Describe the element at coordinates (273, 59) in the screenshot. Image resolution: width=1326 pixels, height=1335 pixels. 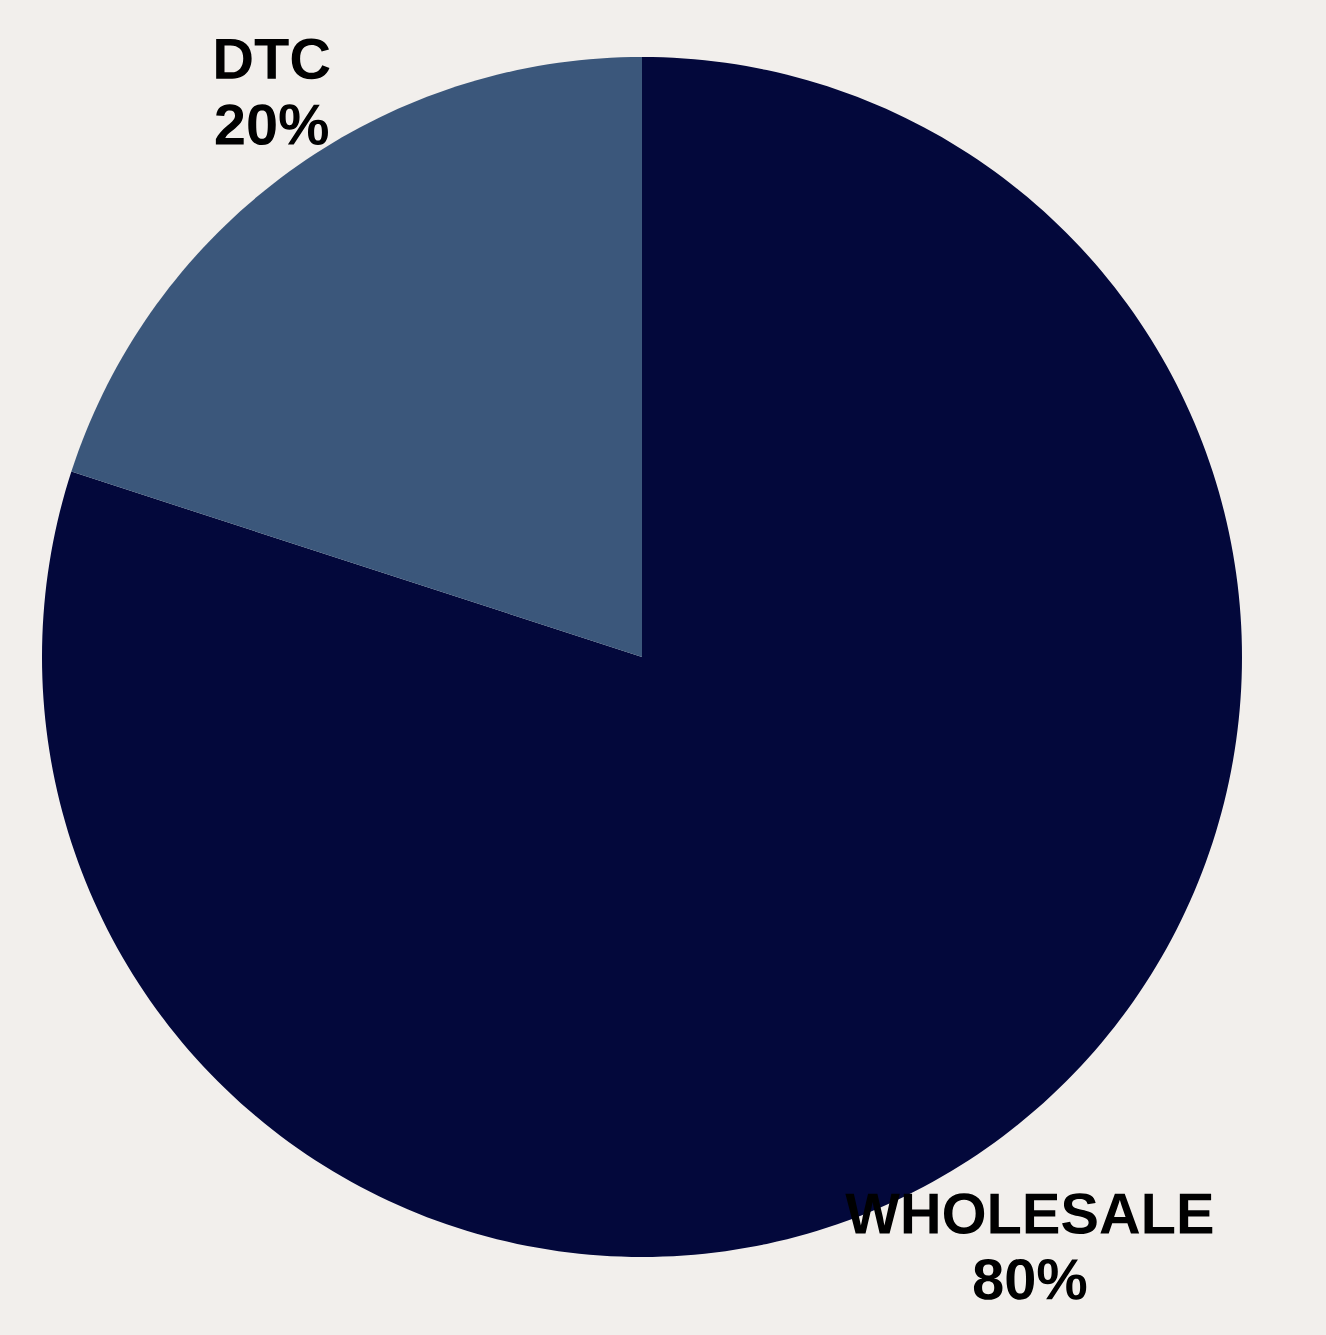
I see `slice-label: DTC` at that location.